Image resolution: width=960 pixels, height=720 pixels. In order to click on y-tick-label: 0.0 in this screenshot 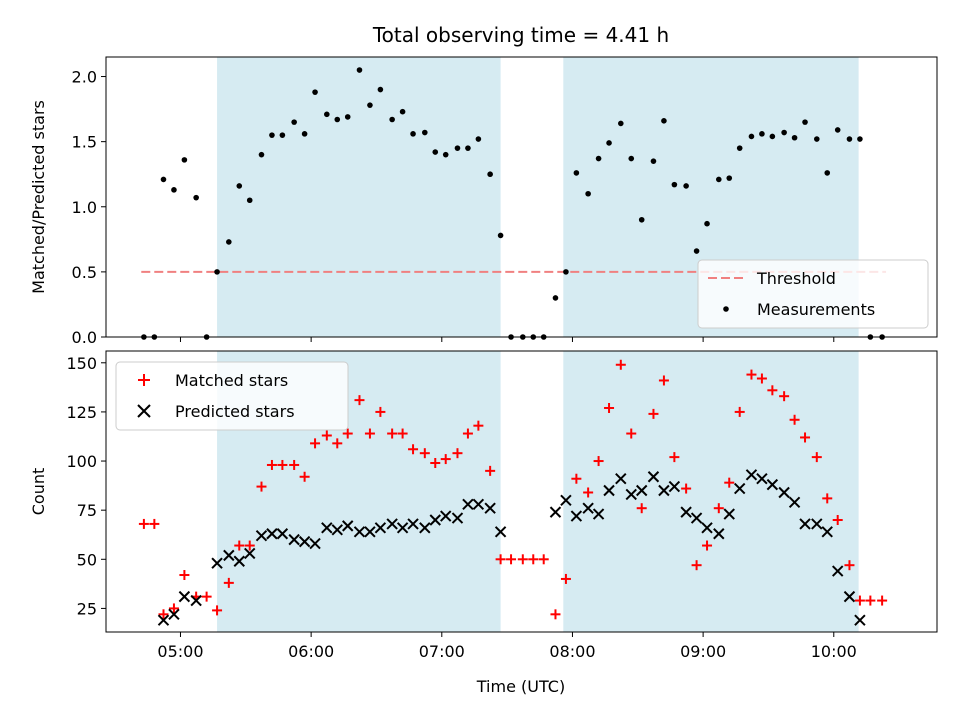, I will do `click(84, 337)`.